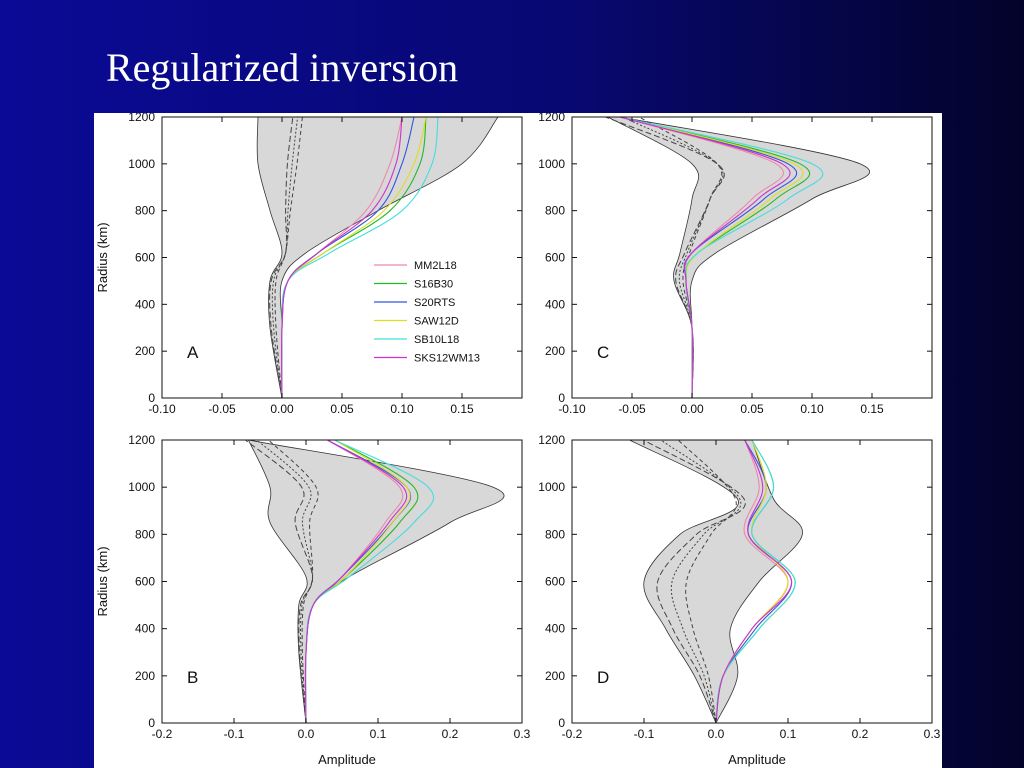 The image size is (1024, 768). Describe the element at coordinates (434, 303) in the screenshot. I see `legend-label: S20RTS` at that location.